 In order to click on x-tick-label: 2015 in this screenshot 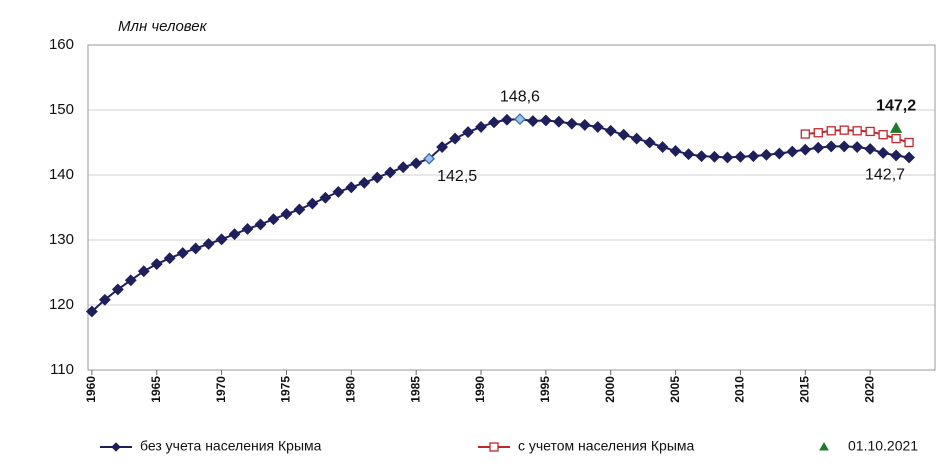, I will do `click(804, 389)`.